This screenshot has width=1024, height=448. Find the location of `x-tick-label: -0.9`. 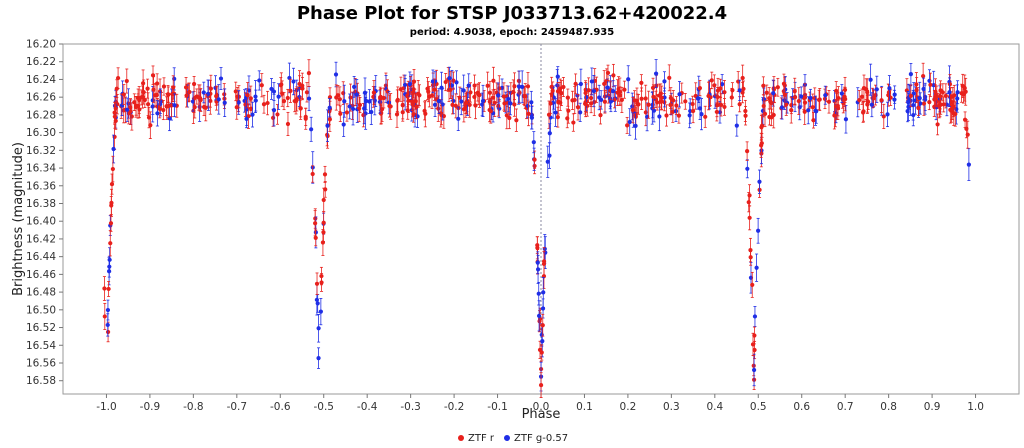

x-tick-label: -0.9 is located at coordinates (150, 407).